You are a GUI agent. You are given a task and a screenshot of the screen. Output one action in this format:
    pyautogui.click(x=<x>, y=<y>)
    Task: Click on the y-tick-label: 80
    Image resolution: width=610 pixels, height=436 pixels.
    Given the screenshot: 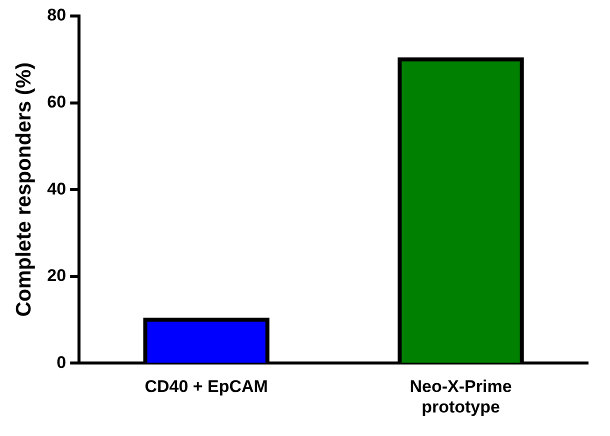 What is the action you would take?
    pyautogui.click(x=56, y=15)
    